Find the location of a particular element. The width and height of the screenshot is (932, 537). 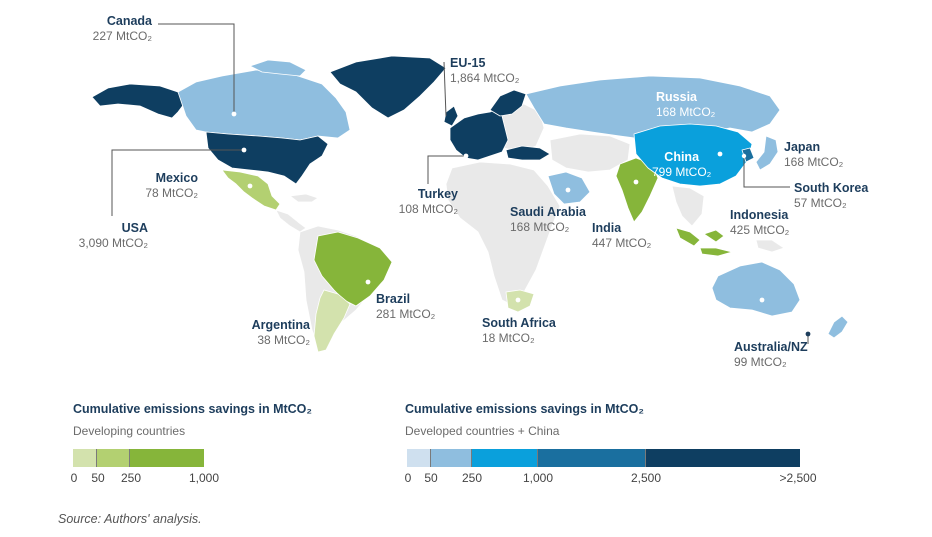

country-value: 78 MtCO₂ is located at coordinates (171, 193).